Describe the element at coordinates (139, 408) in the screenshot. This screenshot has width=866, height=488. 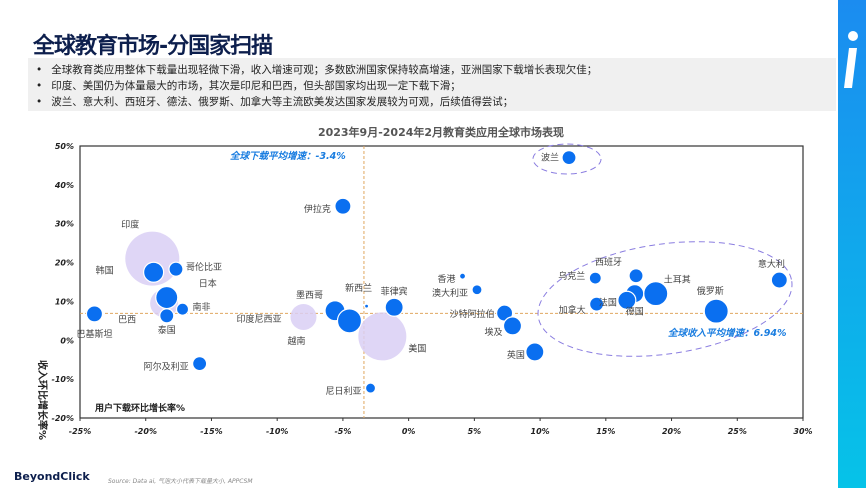
I see `x-axis-label: 用户下载环比增长率%` at that location.